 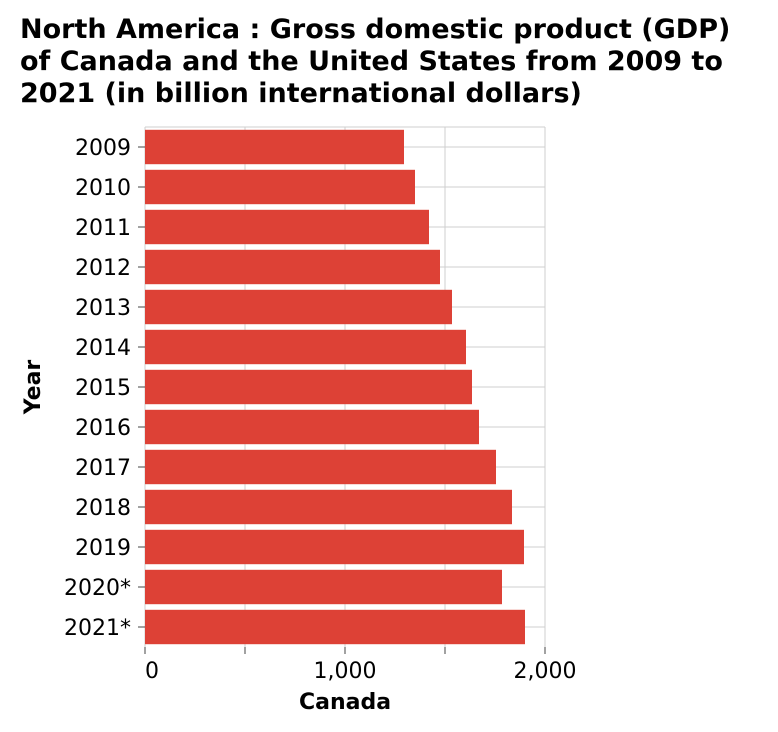 I want to click on x-tick-label: 1,000, so click(x=345, y=671).